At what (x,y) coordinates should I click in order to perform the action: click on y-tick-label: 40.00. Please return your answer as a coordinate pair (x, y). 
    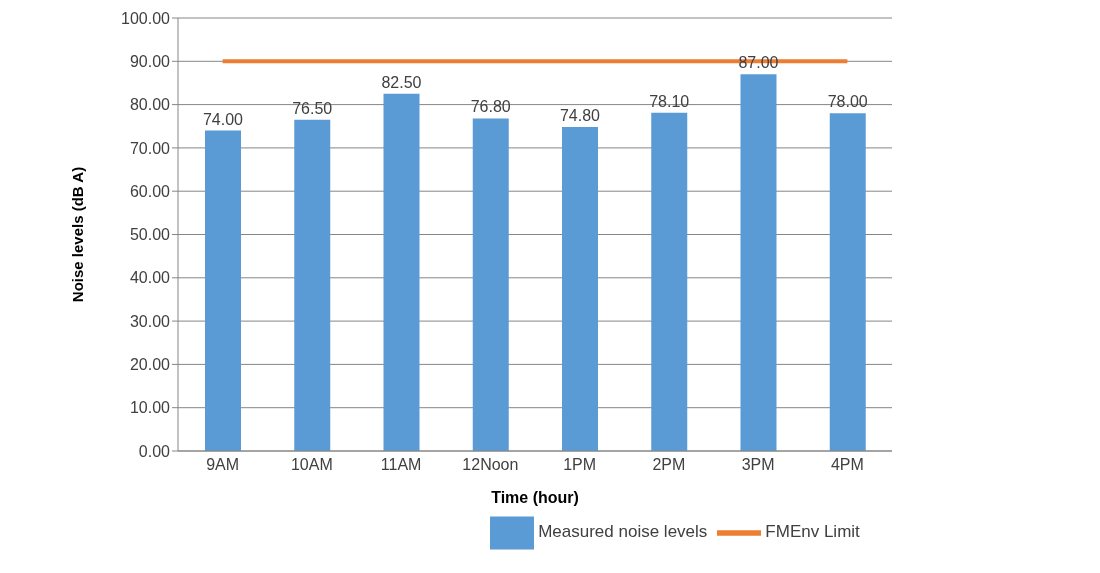
    Looking at the image, I should click on (150, 278).